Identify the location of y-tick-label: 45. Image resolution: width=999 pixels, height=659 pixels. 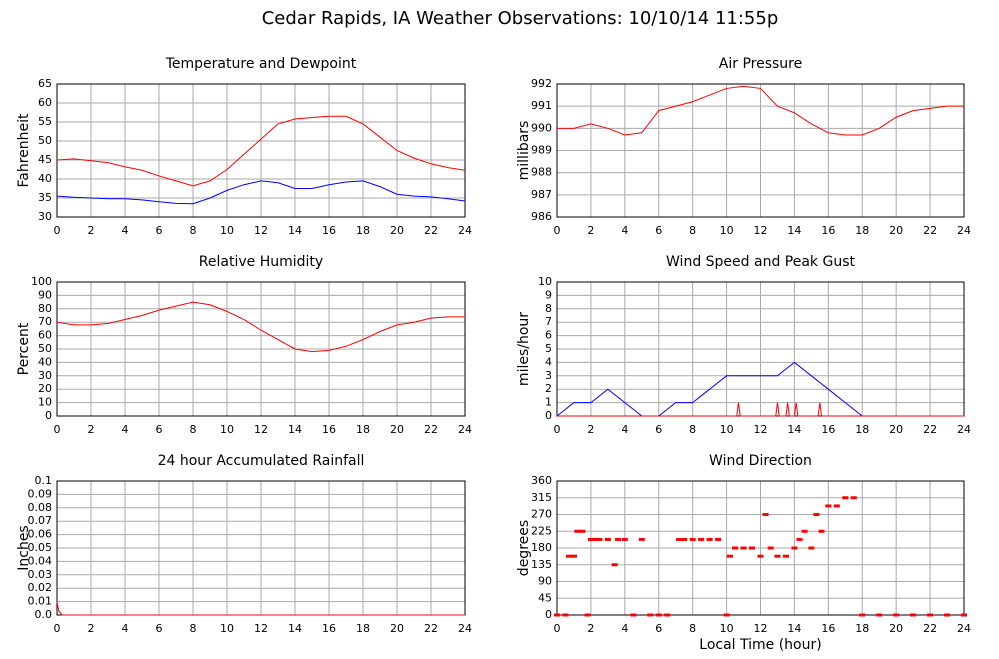
(45, 159).